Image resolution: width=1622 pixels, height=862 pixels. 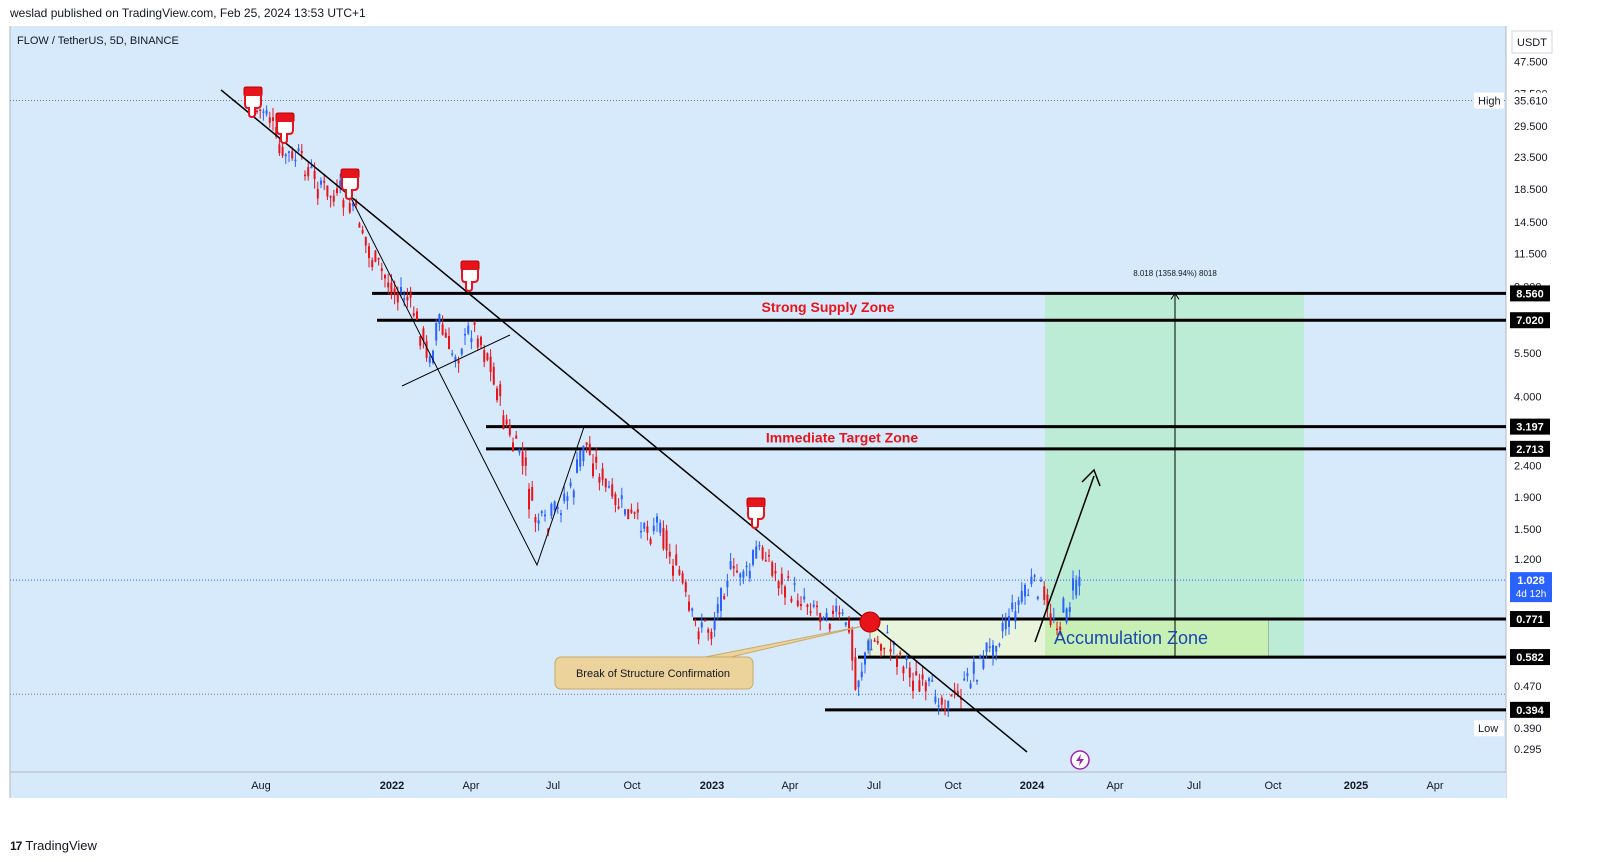 What do you see at coordinates (952, 786) in the screenshot?
I see `x-tick-label: Oct` at bounding box center [952, 786].